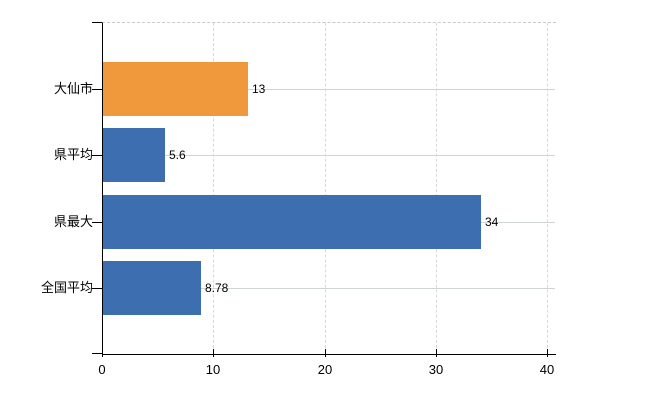  I want to click on x-axis-tick-label: 20, so click(325, 369).